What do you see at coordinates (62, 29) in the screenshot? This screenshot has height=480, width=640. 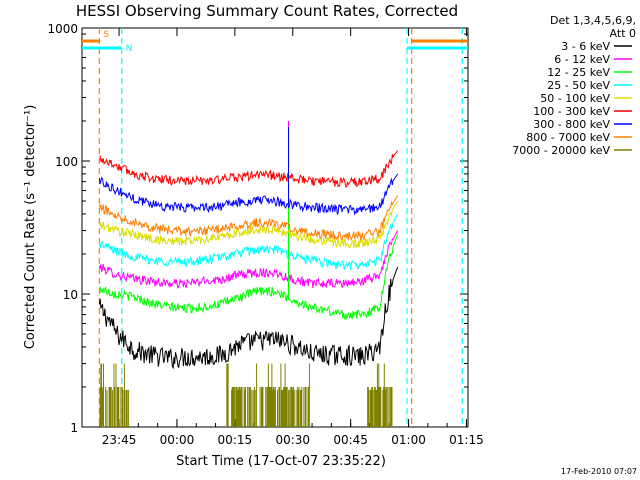 I see `y-tick-label: 1000` at bounding box center [62, 29].